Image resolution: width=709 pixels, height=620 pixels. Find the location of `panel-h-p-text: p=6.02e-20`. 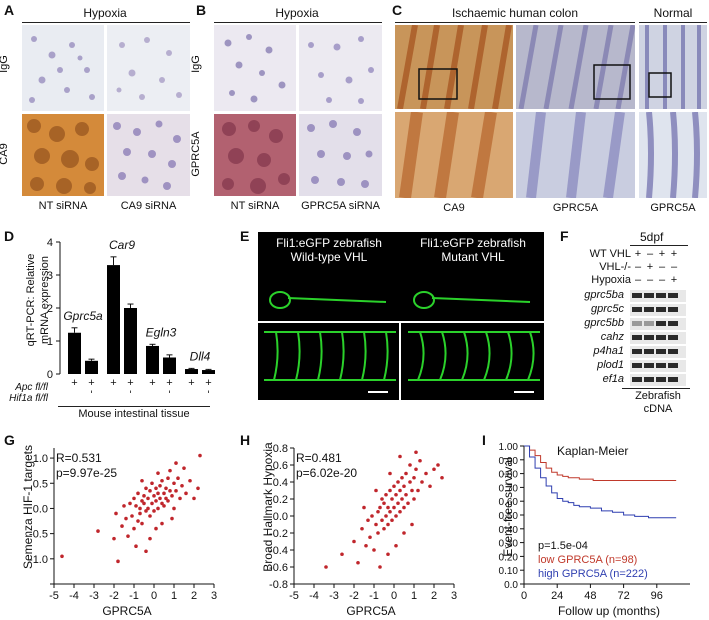

panel-h-p-text: p=6.02e-20 is located at coordinates (327, 473).